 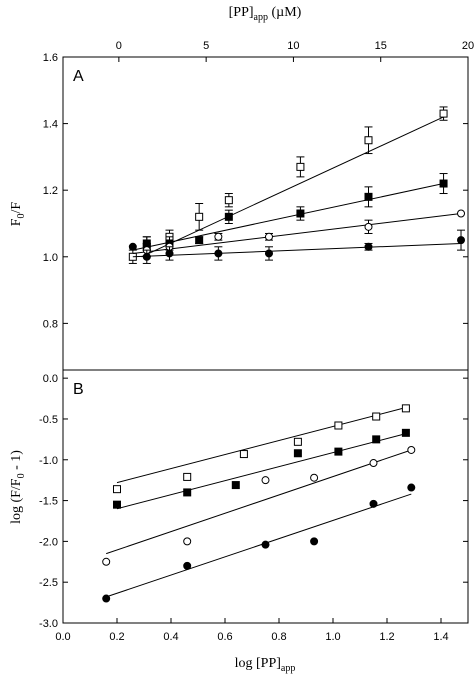 I want to click on panel-b-ytick-label: -1.5, so click(x=48, y=502).